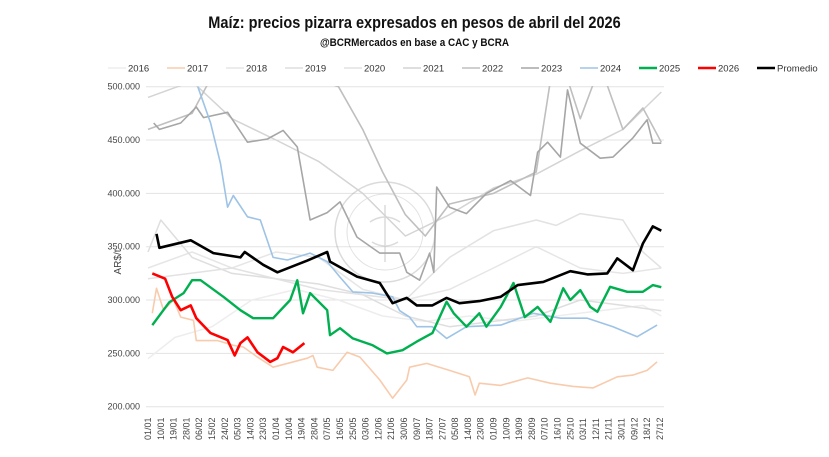 The image size is (829, 457). I want to click on legend-item-2021: 2021, so click(423, 69).